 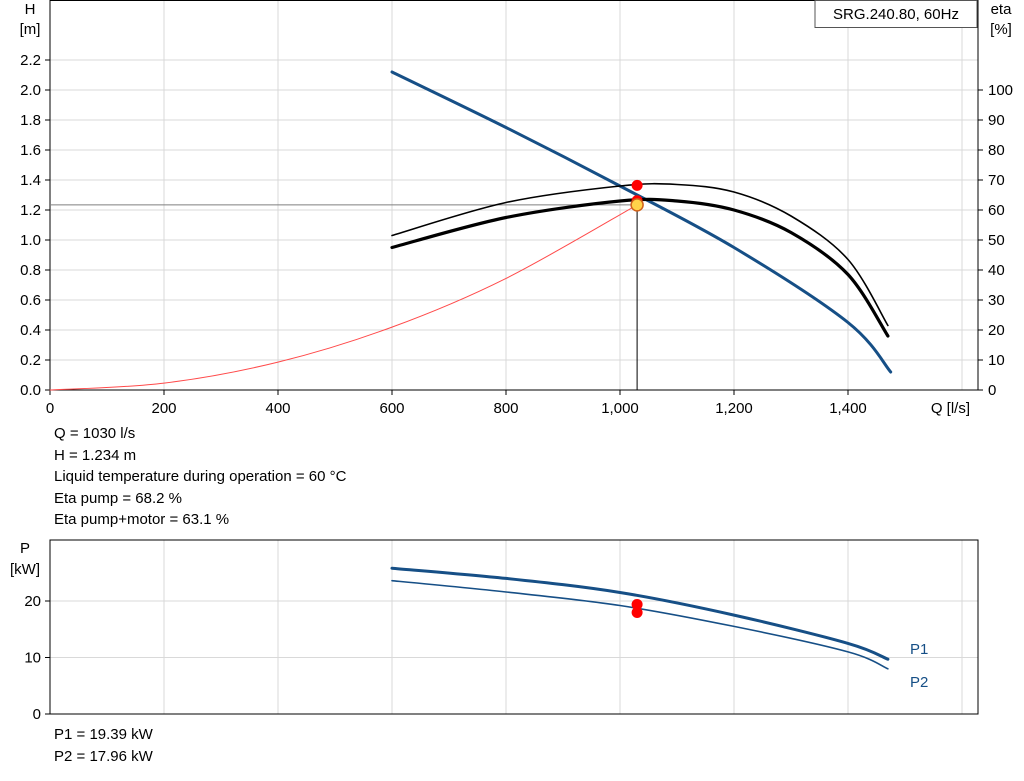 What do you see at coordinates (734, 408) in the screenshot?
I see `x-tick-label: 1,200` at bounding box center [734, 408].